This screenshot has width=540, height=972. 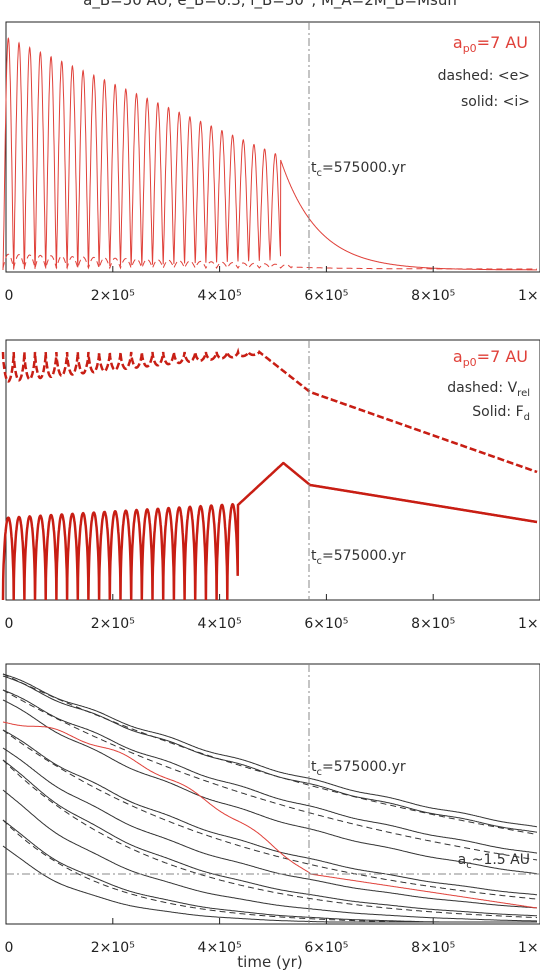 What do you see at coordinates (269, 962) in the screenshot?
I see `panel-3-xlabel: time (yr)` at bounding box center [269, 962].